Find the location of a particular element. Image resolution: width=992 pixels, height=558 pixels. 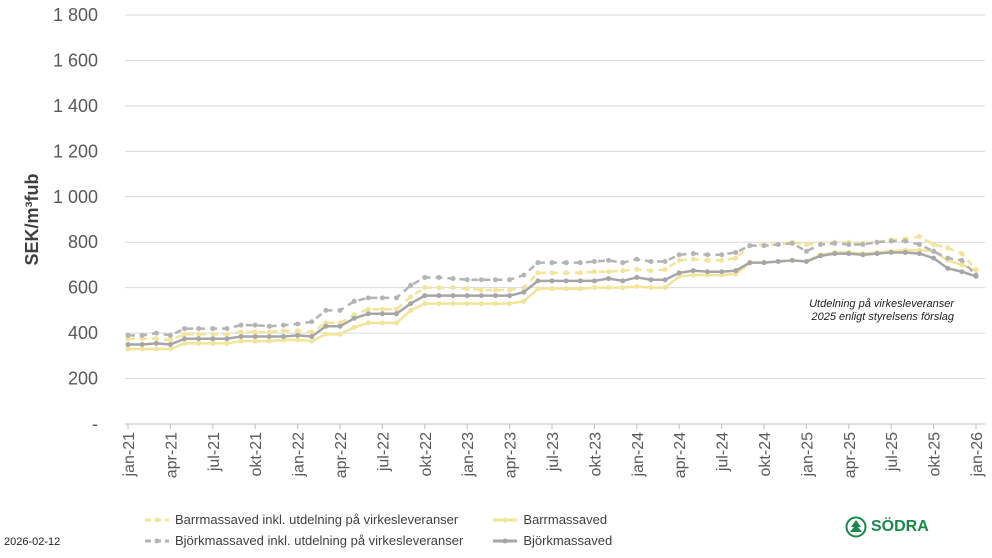

x-tick-label: apr-25 is located at coordinates (850, 455).